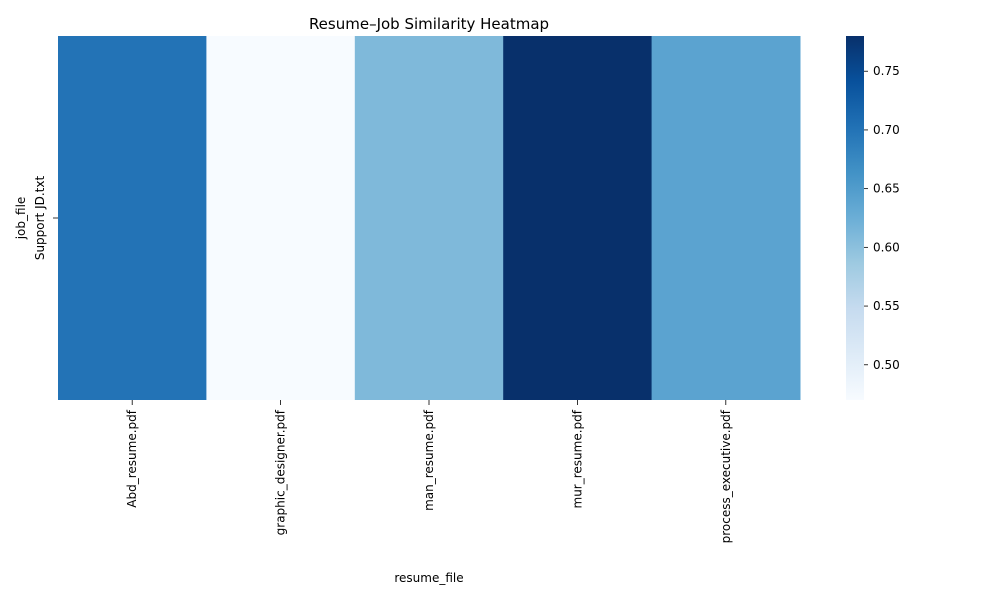  Describe the element at coordinates (21, 219) in the screenshot. I see `y-axis-label: job_file` at that location.